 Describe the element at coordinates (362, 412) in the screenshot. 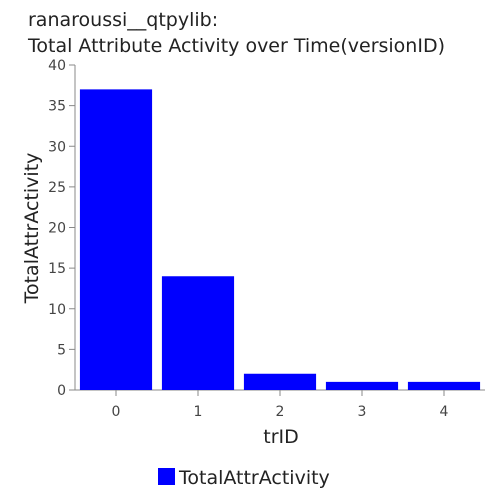

I see `x-tick-label: 3` at that location.